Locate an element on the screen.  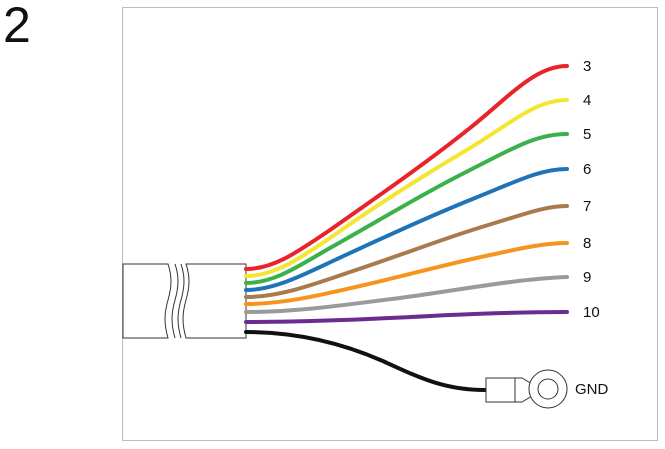
cable-jacket-right is located at coordinates (214, 301).